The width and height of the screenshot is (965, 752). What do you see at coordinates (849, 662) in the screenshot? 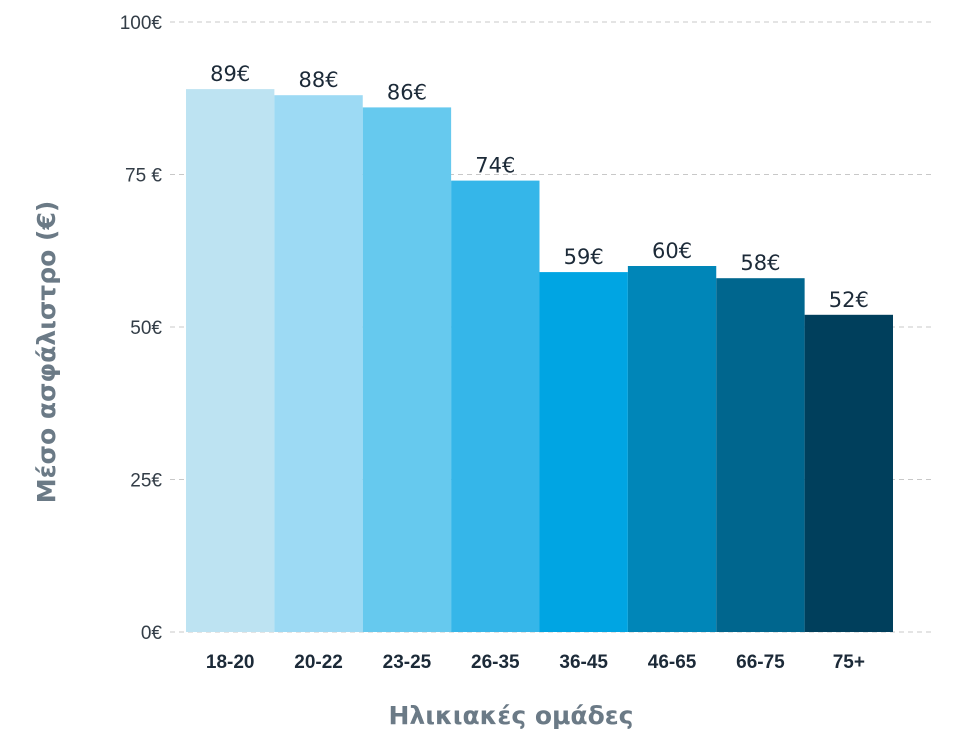
I see `x-tick-label: 75+` at bounding box center [849, 662].